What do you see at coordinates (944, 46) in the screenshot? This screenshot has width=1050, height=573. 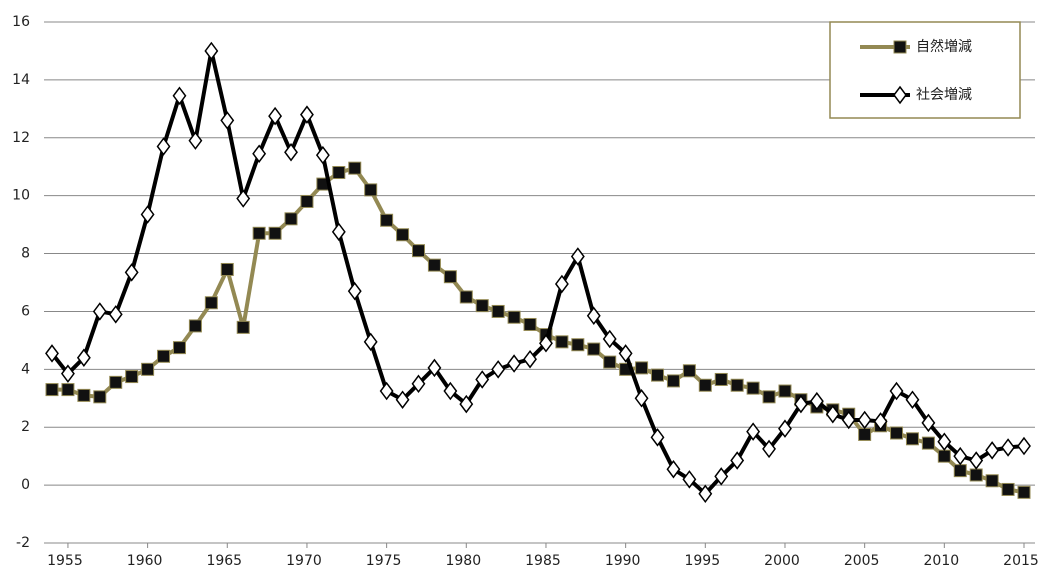 I see `legend-label: 自然増減` at bounding box center [944, 46].